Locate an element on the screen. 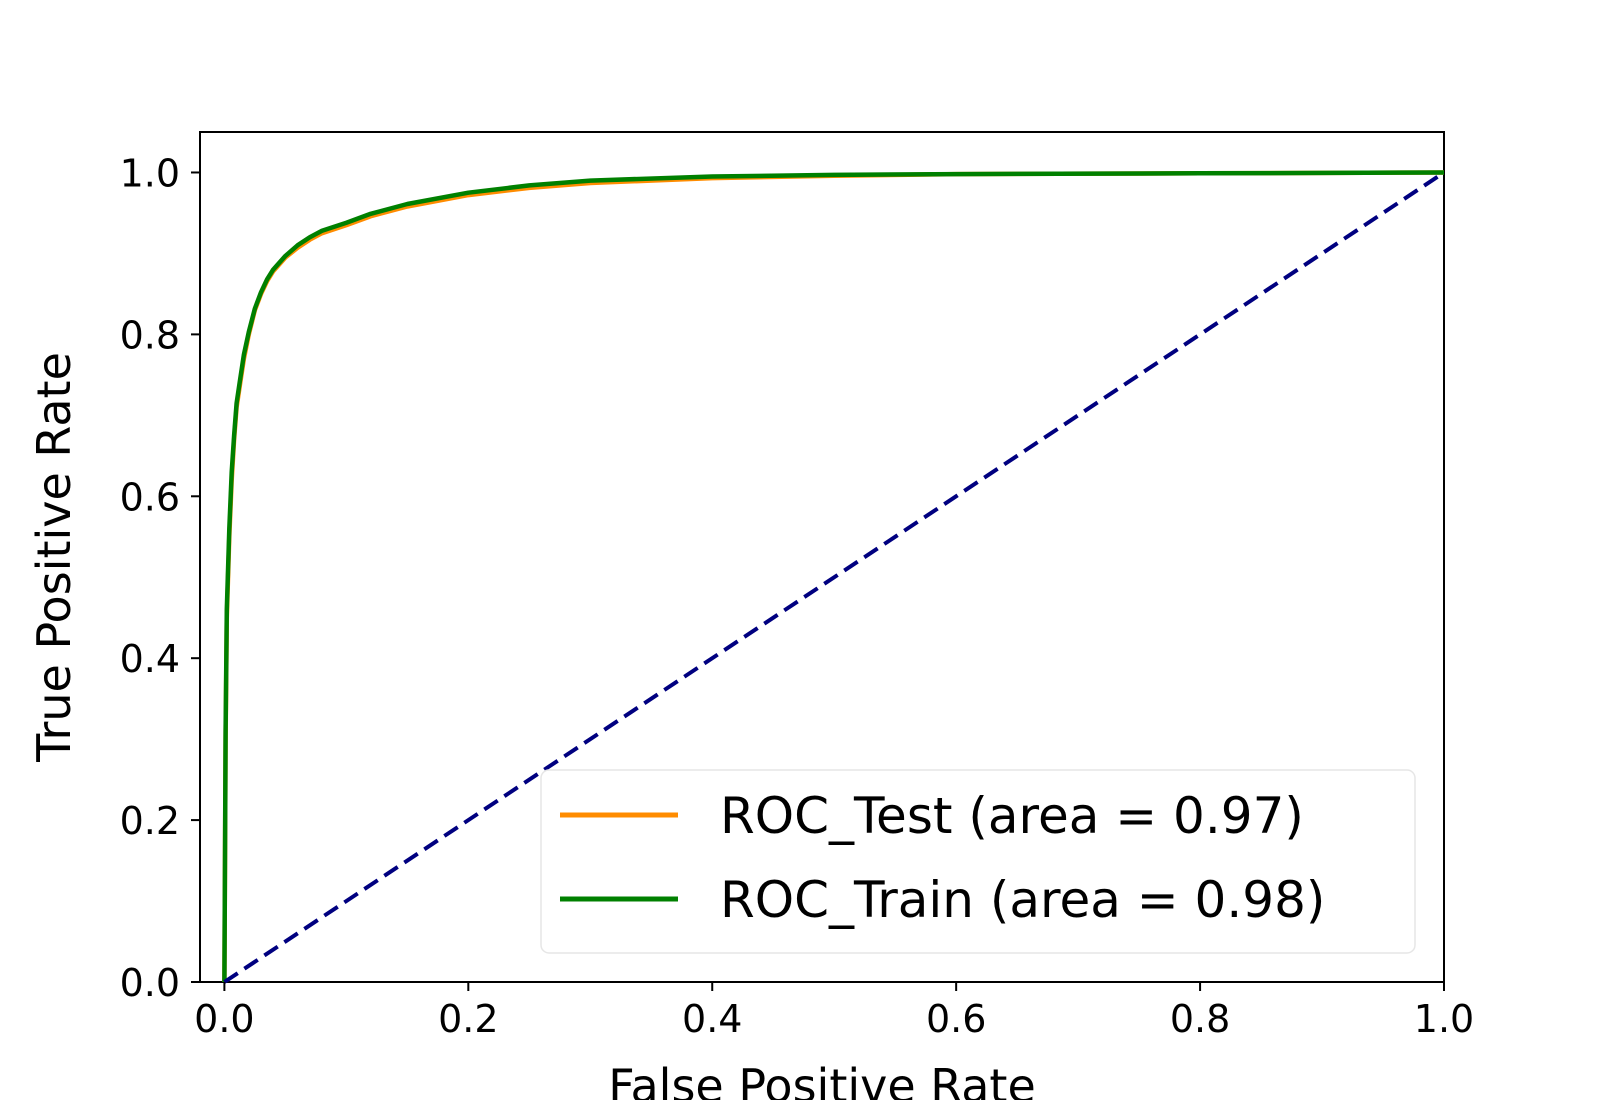  legend-box is located at coordinates (978, 861).